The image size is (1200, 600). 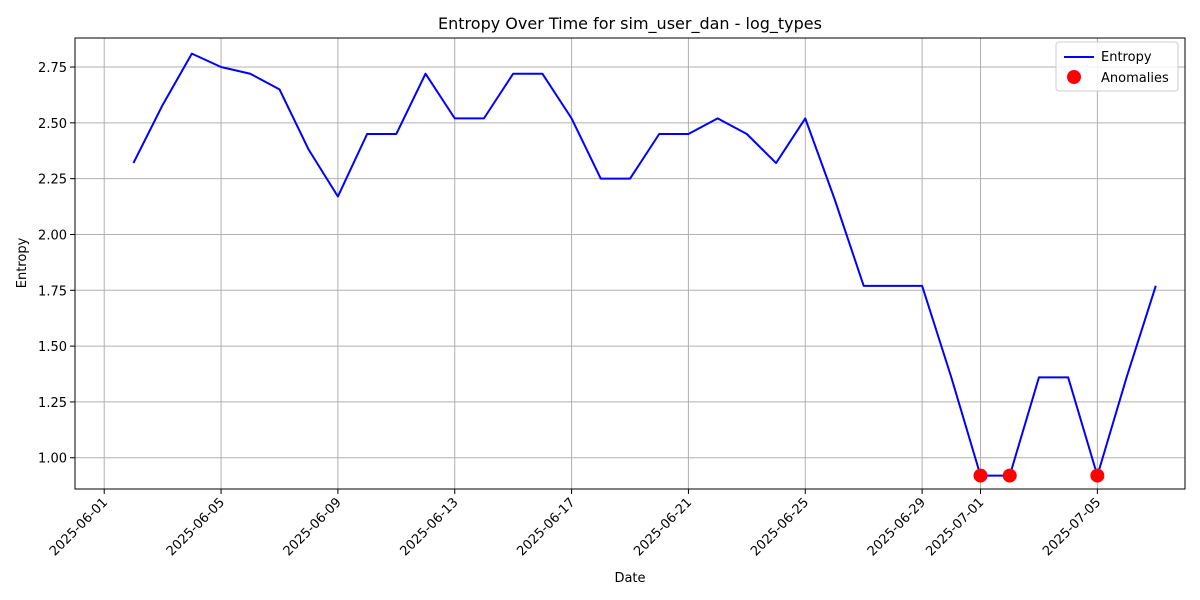 What do you see at coordinates (1074, 77) in the screenshot?
I see `legend-anomalies-marker` at bounding box center [1074, 77].